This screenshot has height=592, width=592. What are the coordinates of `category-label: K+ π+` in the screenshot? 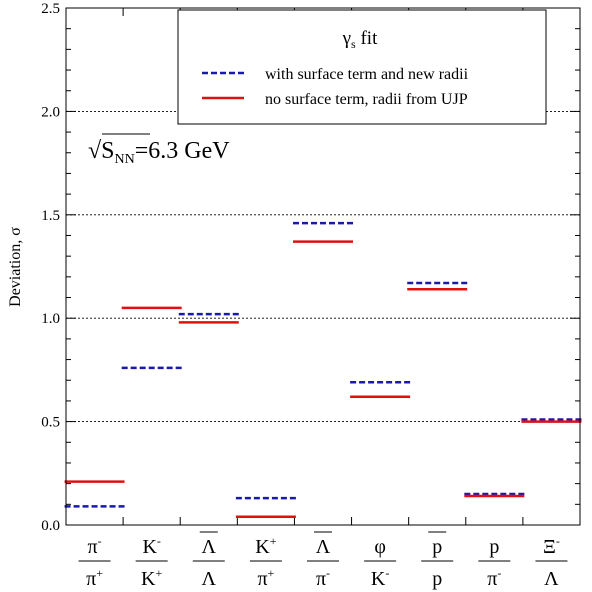 It's located at (265, 562).